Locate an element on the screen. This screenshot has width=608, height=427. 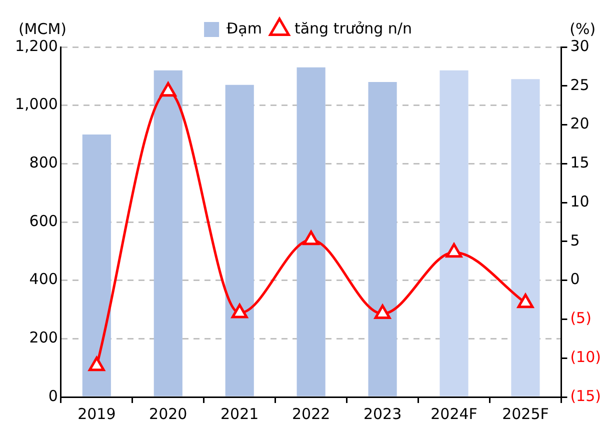
y-tick-label: 1,200 is located at coordinates (36, 45).